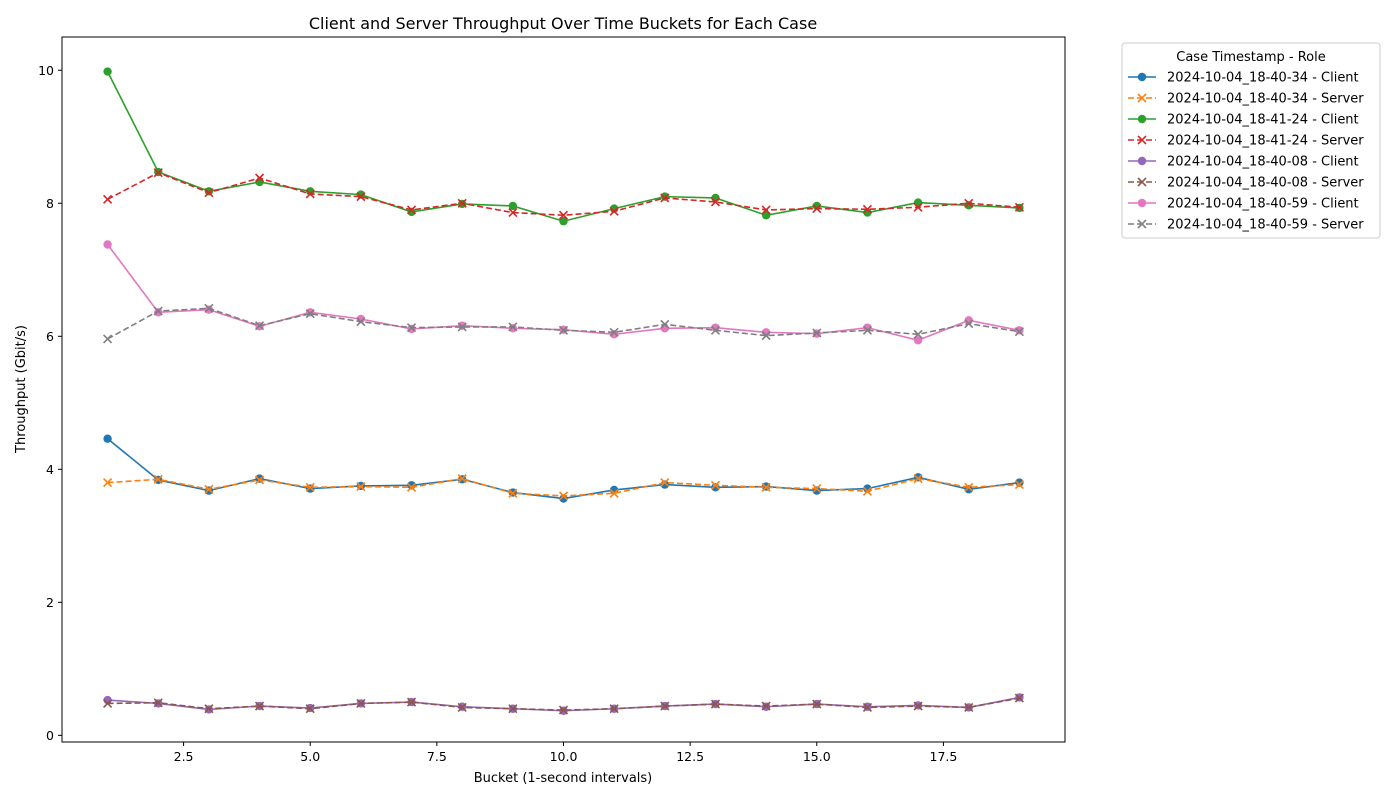 This screenshot has height=800, width=1400. I want to click on legend-item: 2024-10-04_18-40-34 - Server, so click(1246, 99).